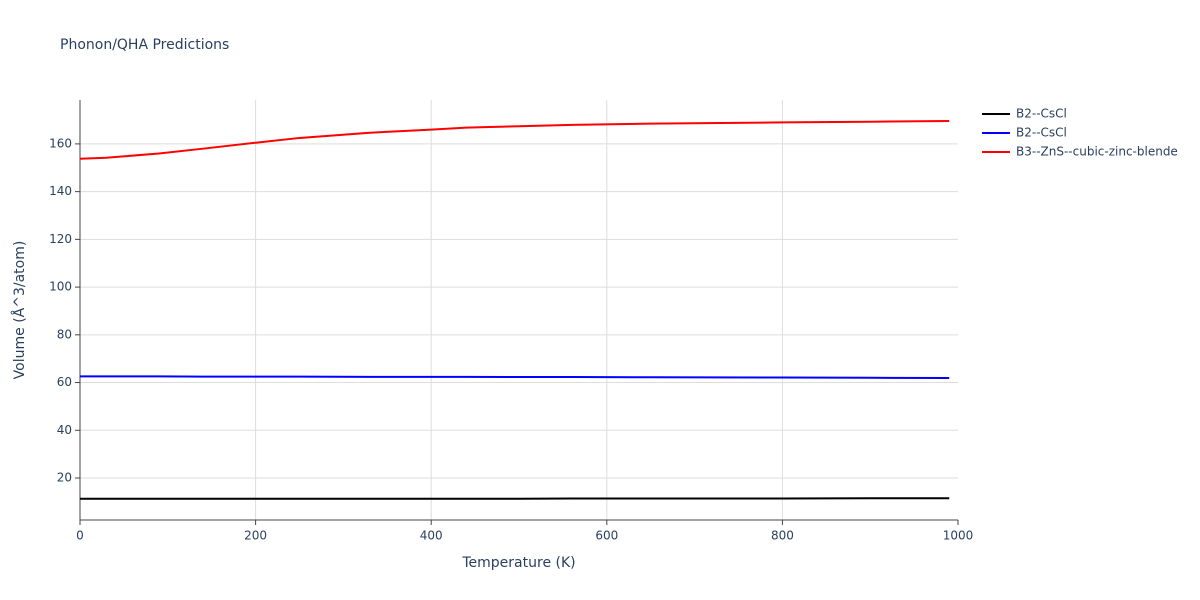 The image size is (1200, 600). What do you see at coordinates (144, 45) in the screenshot?
I see `chart-title: Phonon/QHA Predictions` at bounding box center [144, 45].